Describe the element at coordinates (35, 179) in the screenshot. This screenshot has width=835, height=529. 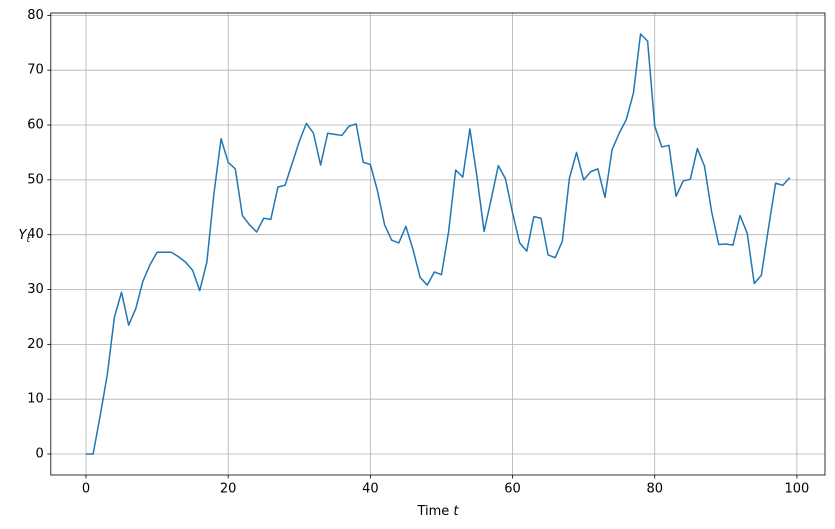
I see `y-tick-label: 50` at that location.